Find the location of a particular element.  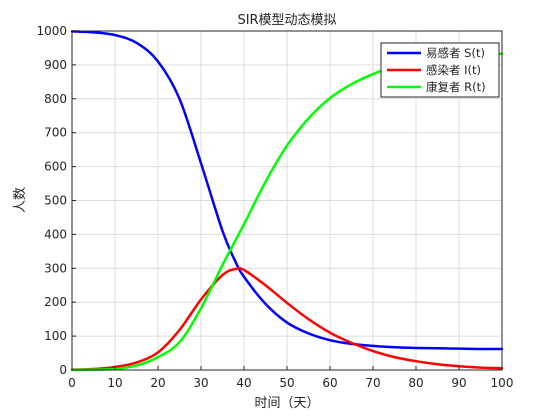

x-tick-label: 20 is located at coordinates (157, 383).